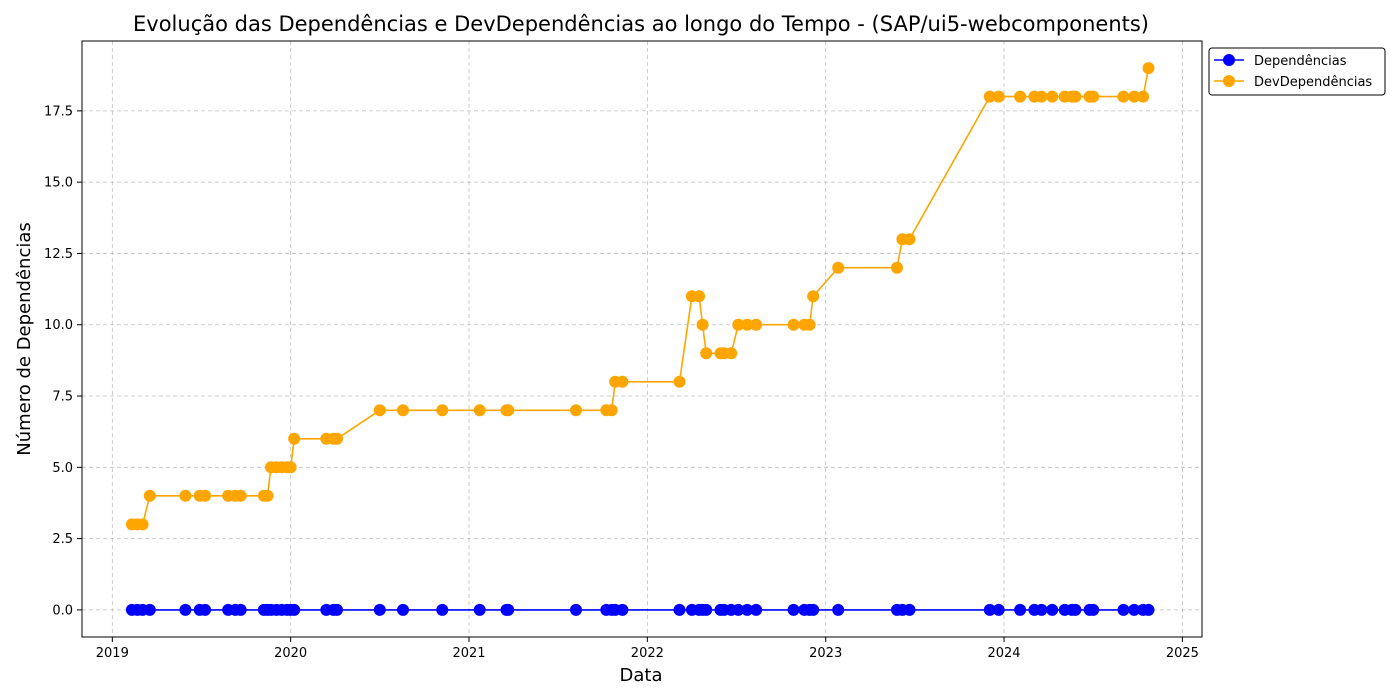  What do you see at coordinates (641, 675) in the screenshot?
I see `x-axis-label: Data` at bounding box center [641, 675].